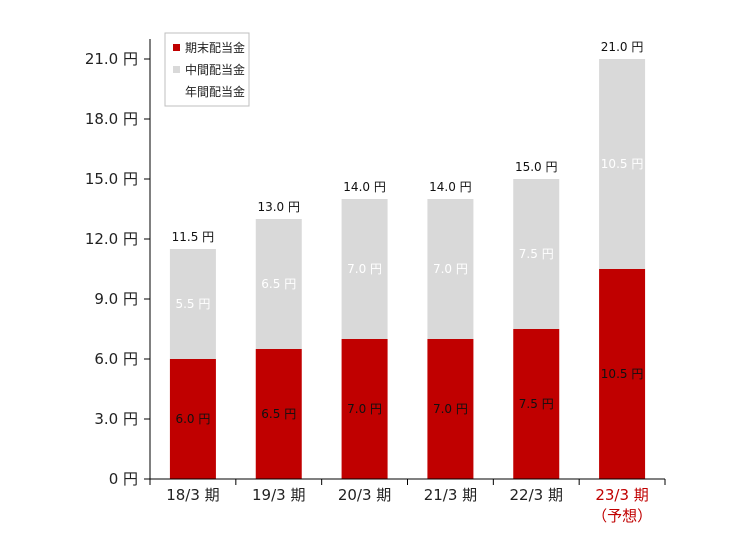  I want to click on bar-year-end-label: 6.5 円, so click(278, 284).